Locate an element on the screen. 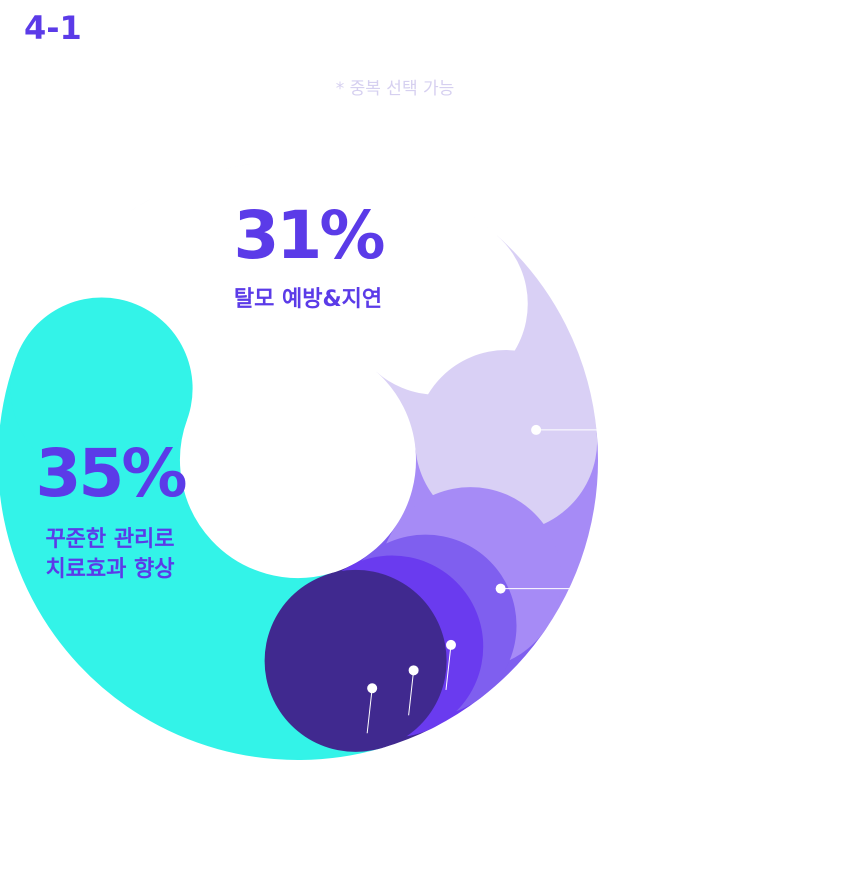 The width and height of the screenshot is (846, 877). chart-subtitle: * 중복 선택 가능 is located at coordinates (395, 89).